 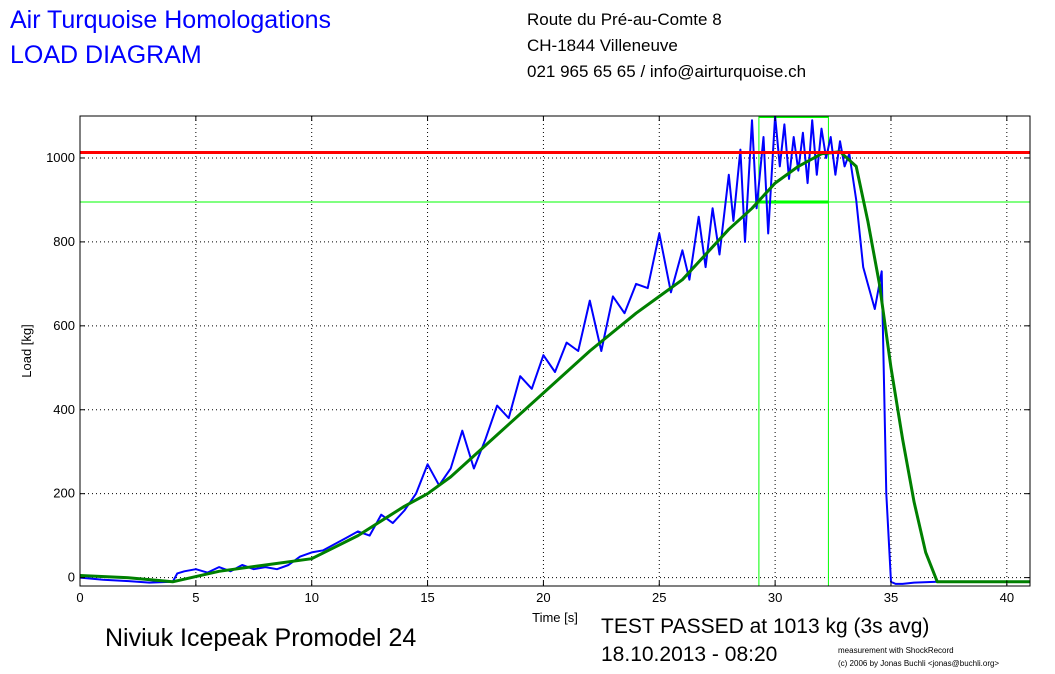 What do you see at coordinates (689, 654) in the screenshot?
I see `test-datetime: 18.10.2013 - 08:20` at bounding box center [689, 654].